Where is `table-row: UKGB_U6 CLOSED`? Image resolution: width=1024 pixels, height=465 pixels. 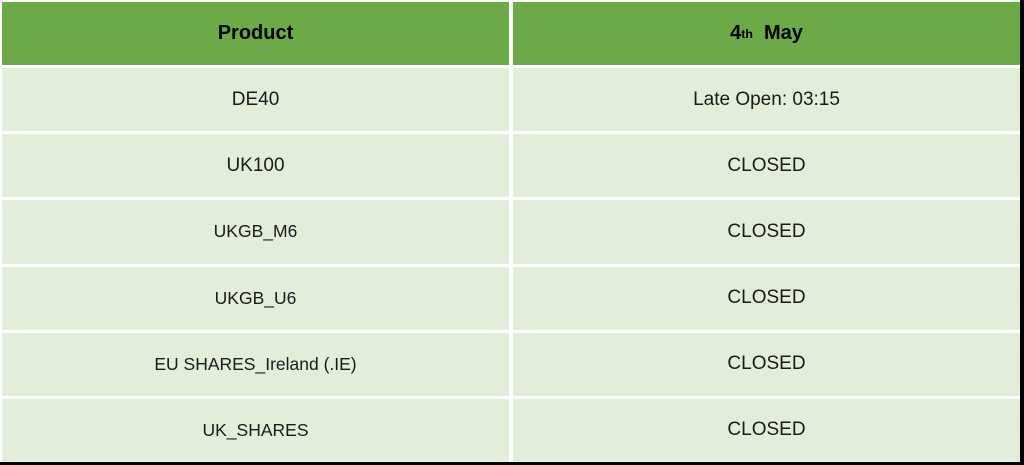
table-row: UKGB_U6 CLOSED is located at coordinates (511, 298).